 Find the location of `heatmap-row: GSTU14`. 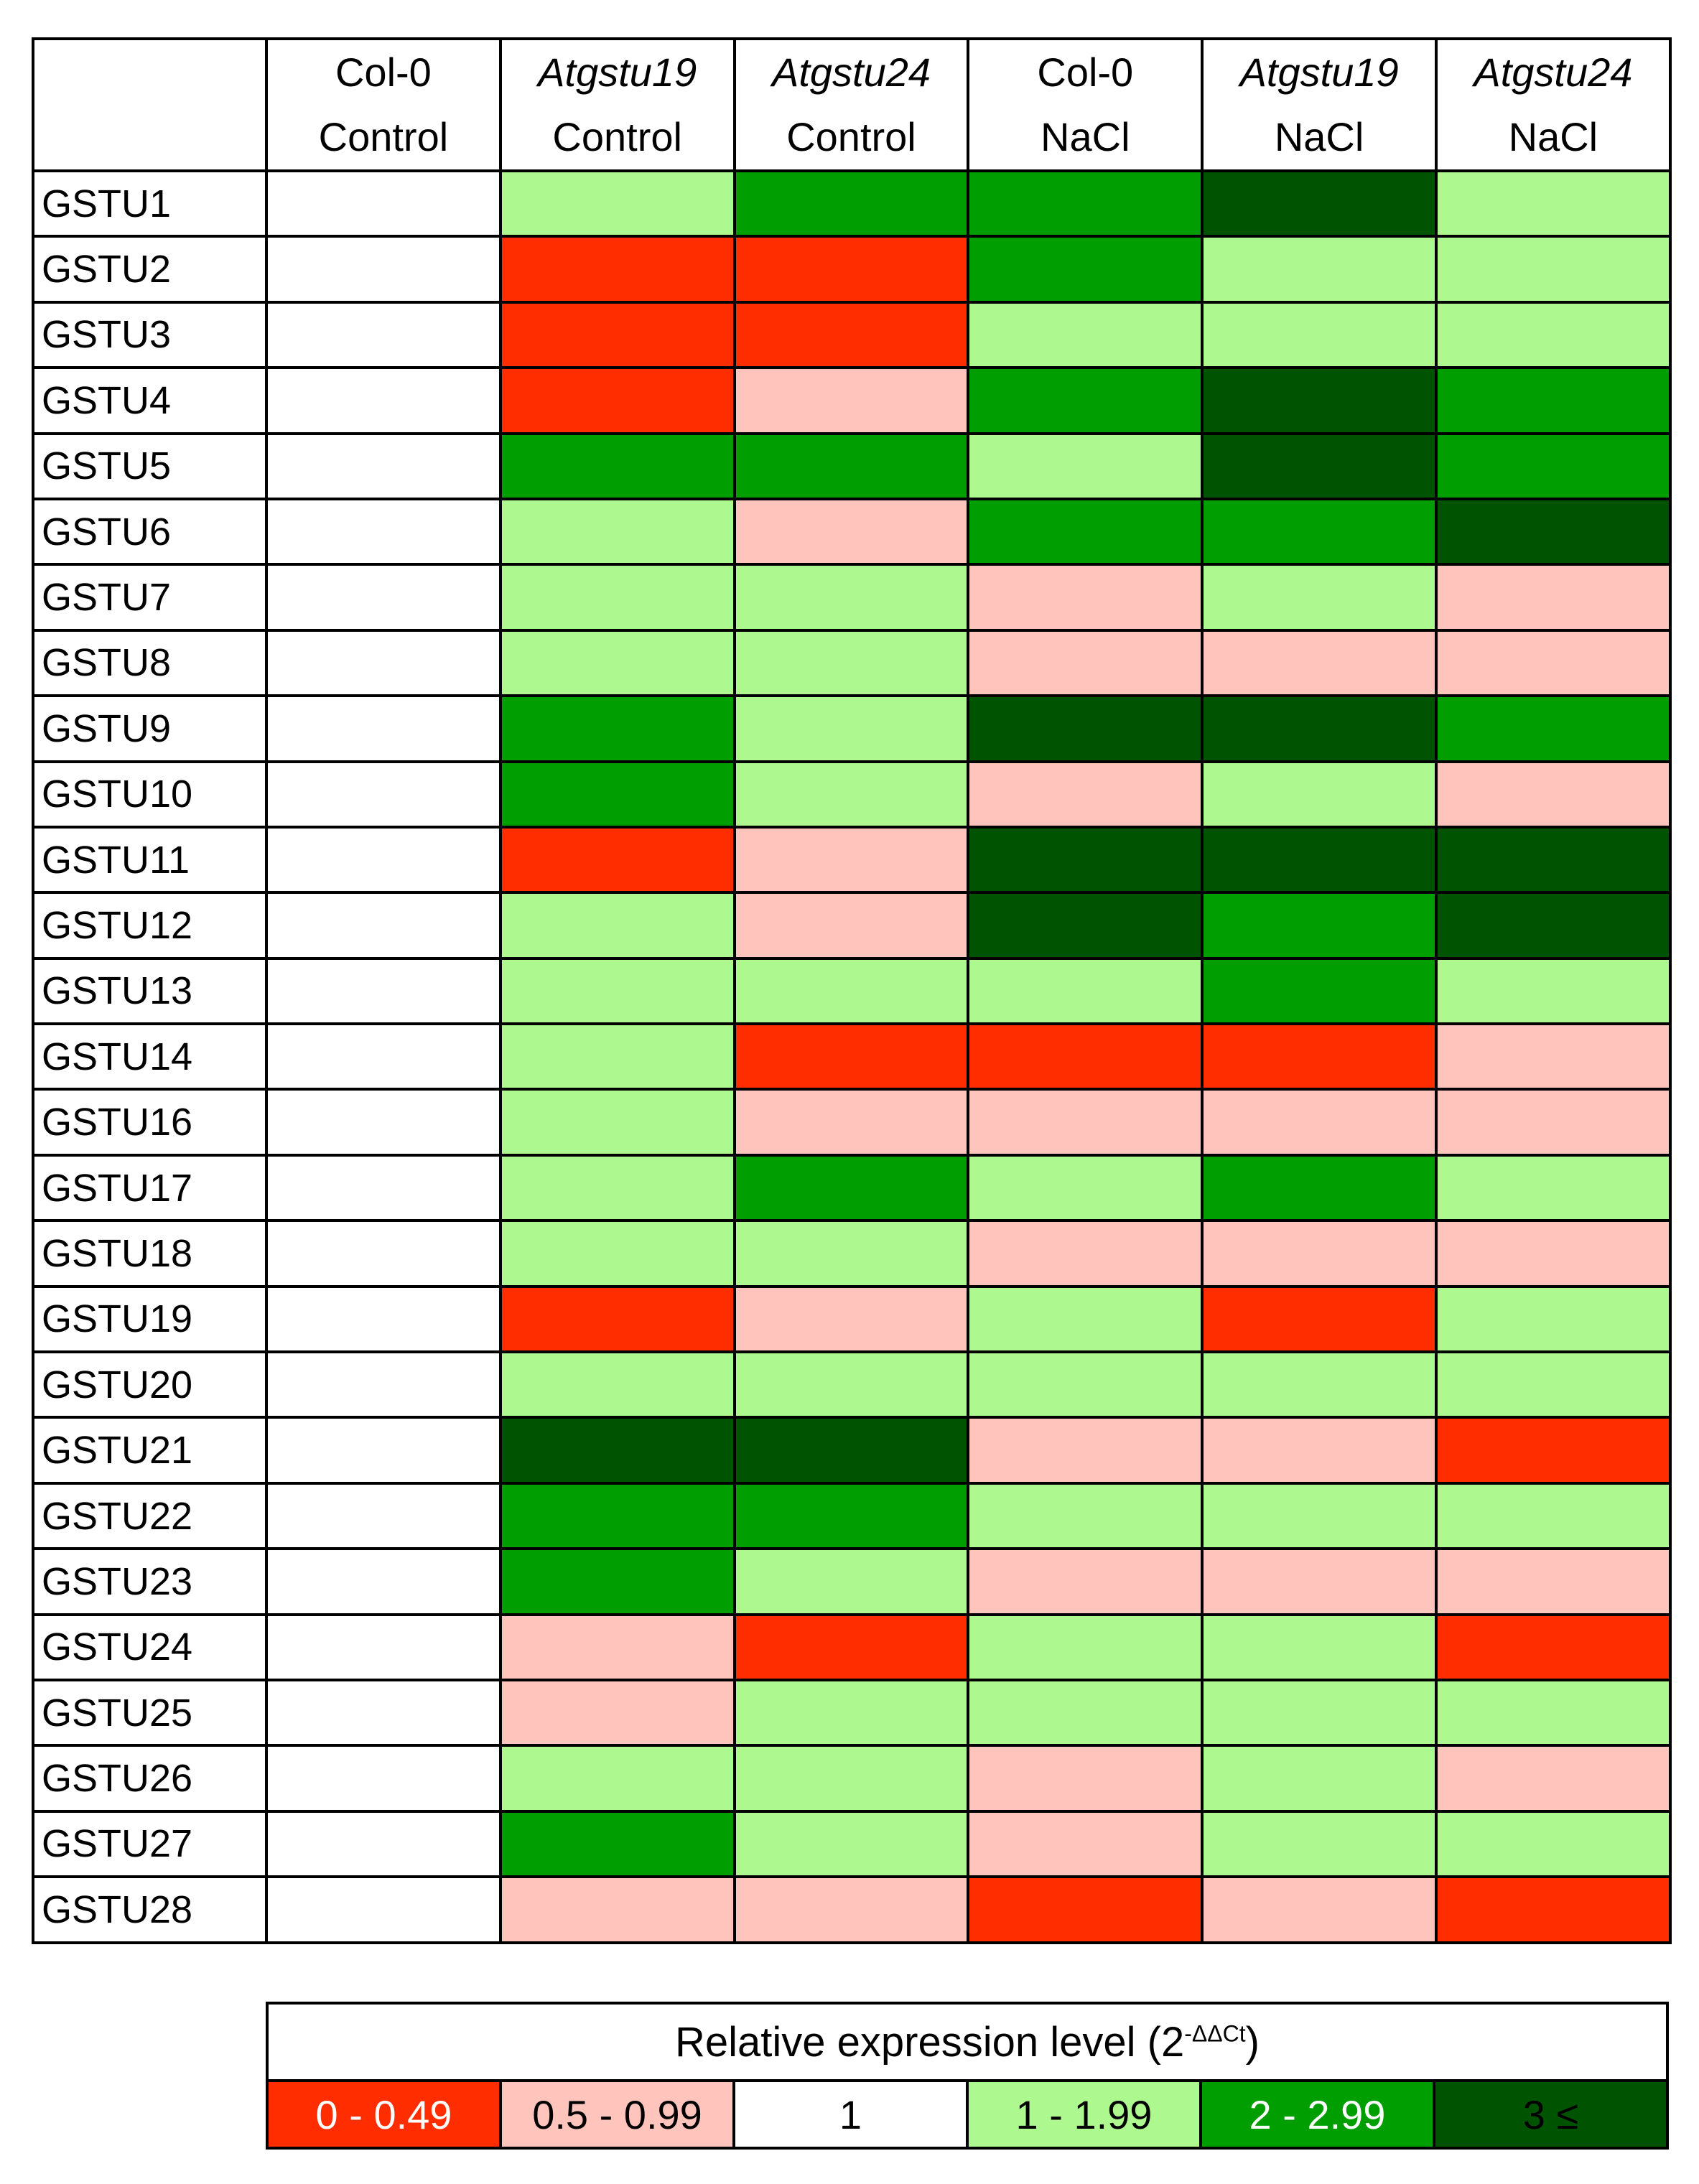

heatmap-row: GSTU14 is located at coordinates (852, 1056).